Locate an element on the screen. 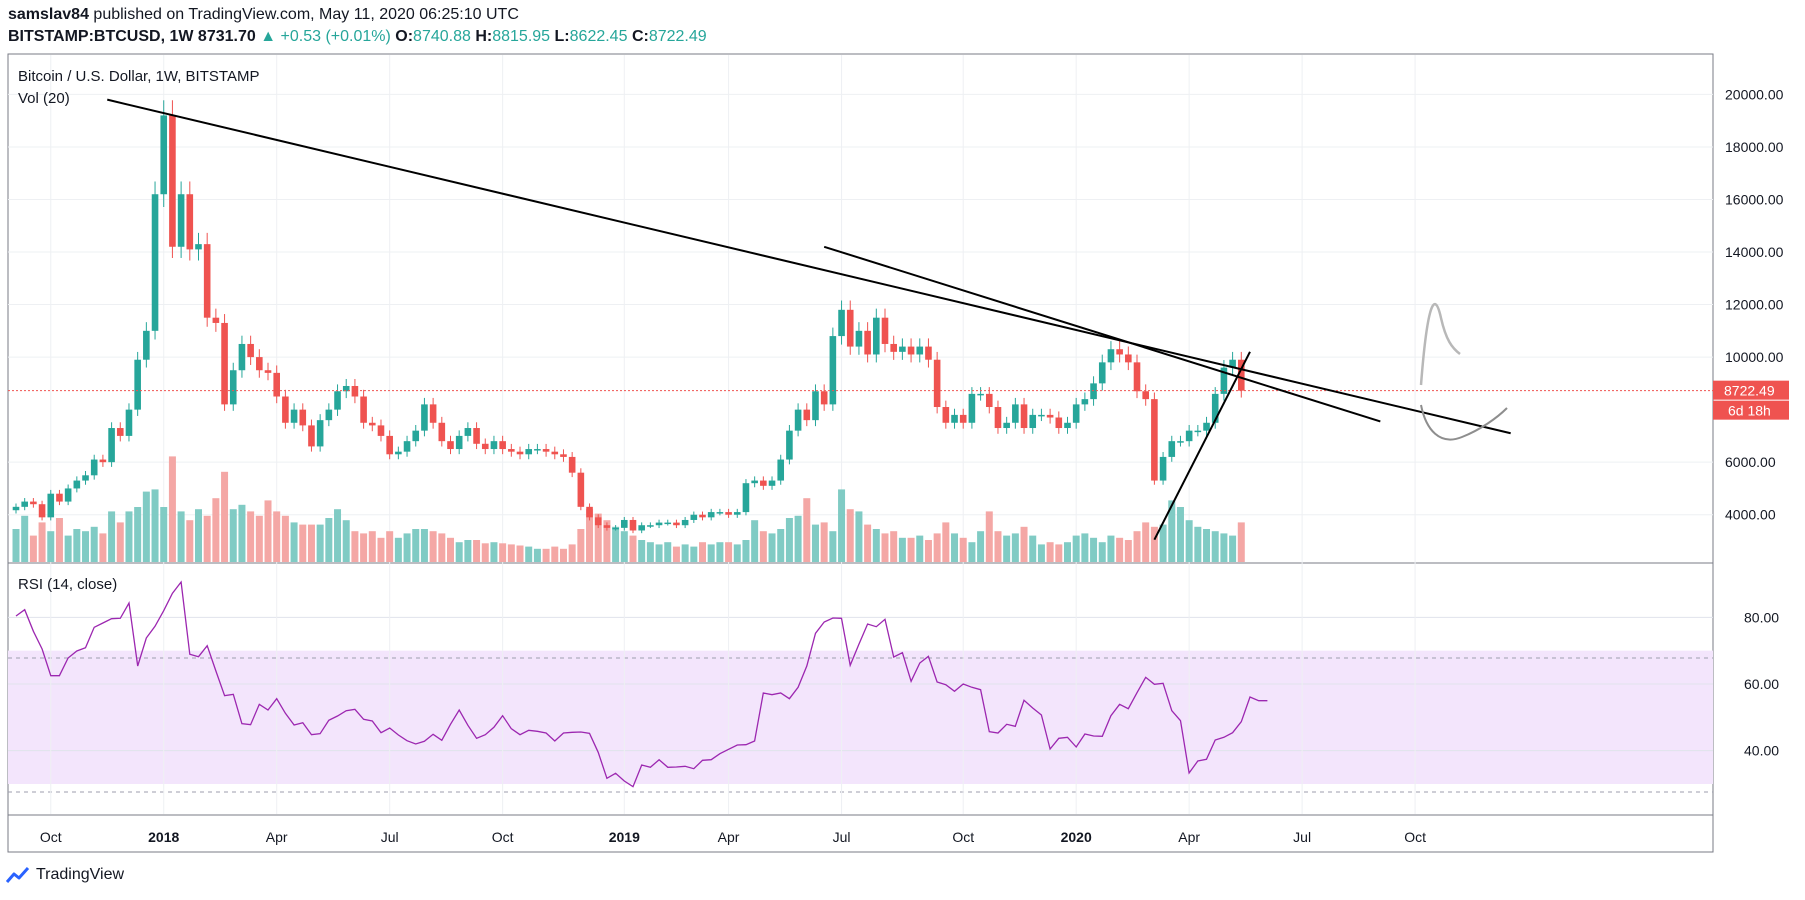 Image resolution: width=1805 pixels, height=900 pixels. projection-curve-down is located at coordinates (1464, 422).